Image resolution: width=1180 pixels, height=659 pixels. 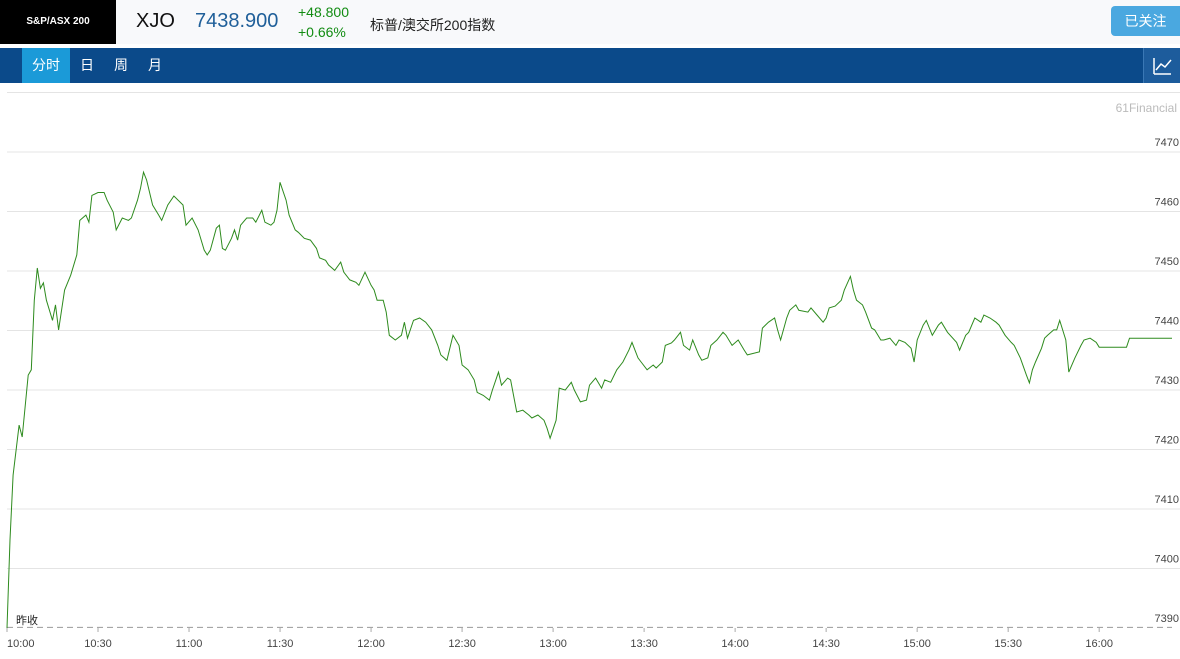 I want to click on change: +48.800, so click(x=323, y=12).